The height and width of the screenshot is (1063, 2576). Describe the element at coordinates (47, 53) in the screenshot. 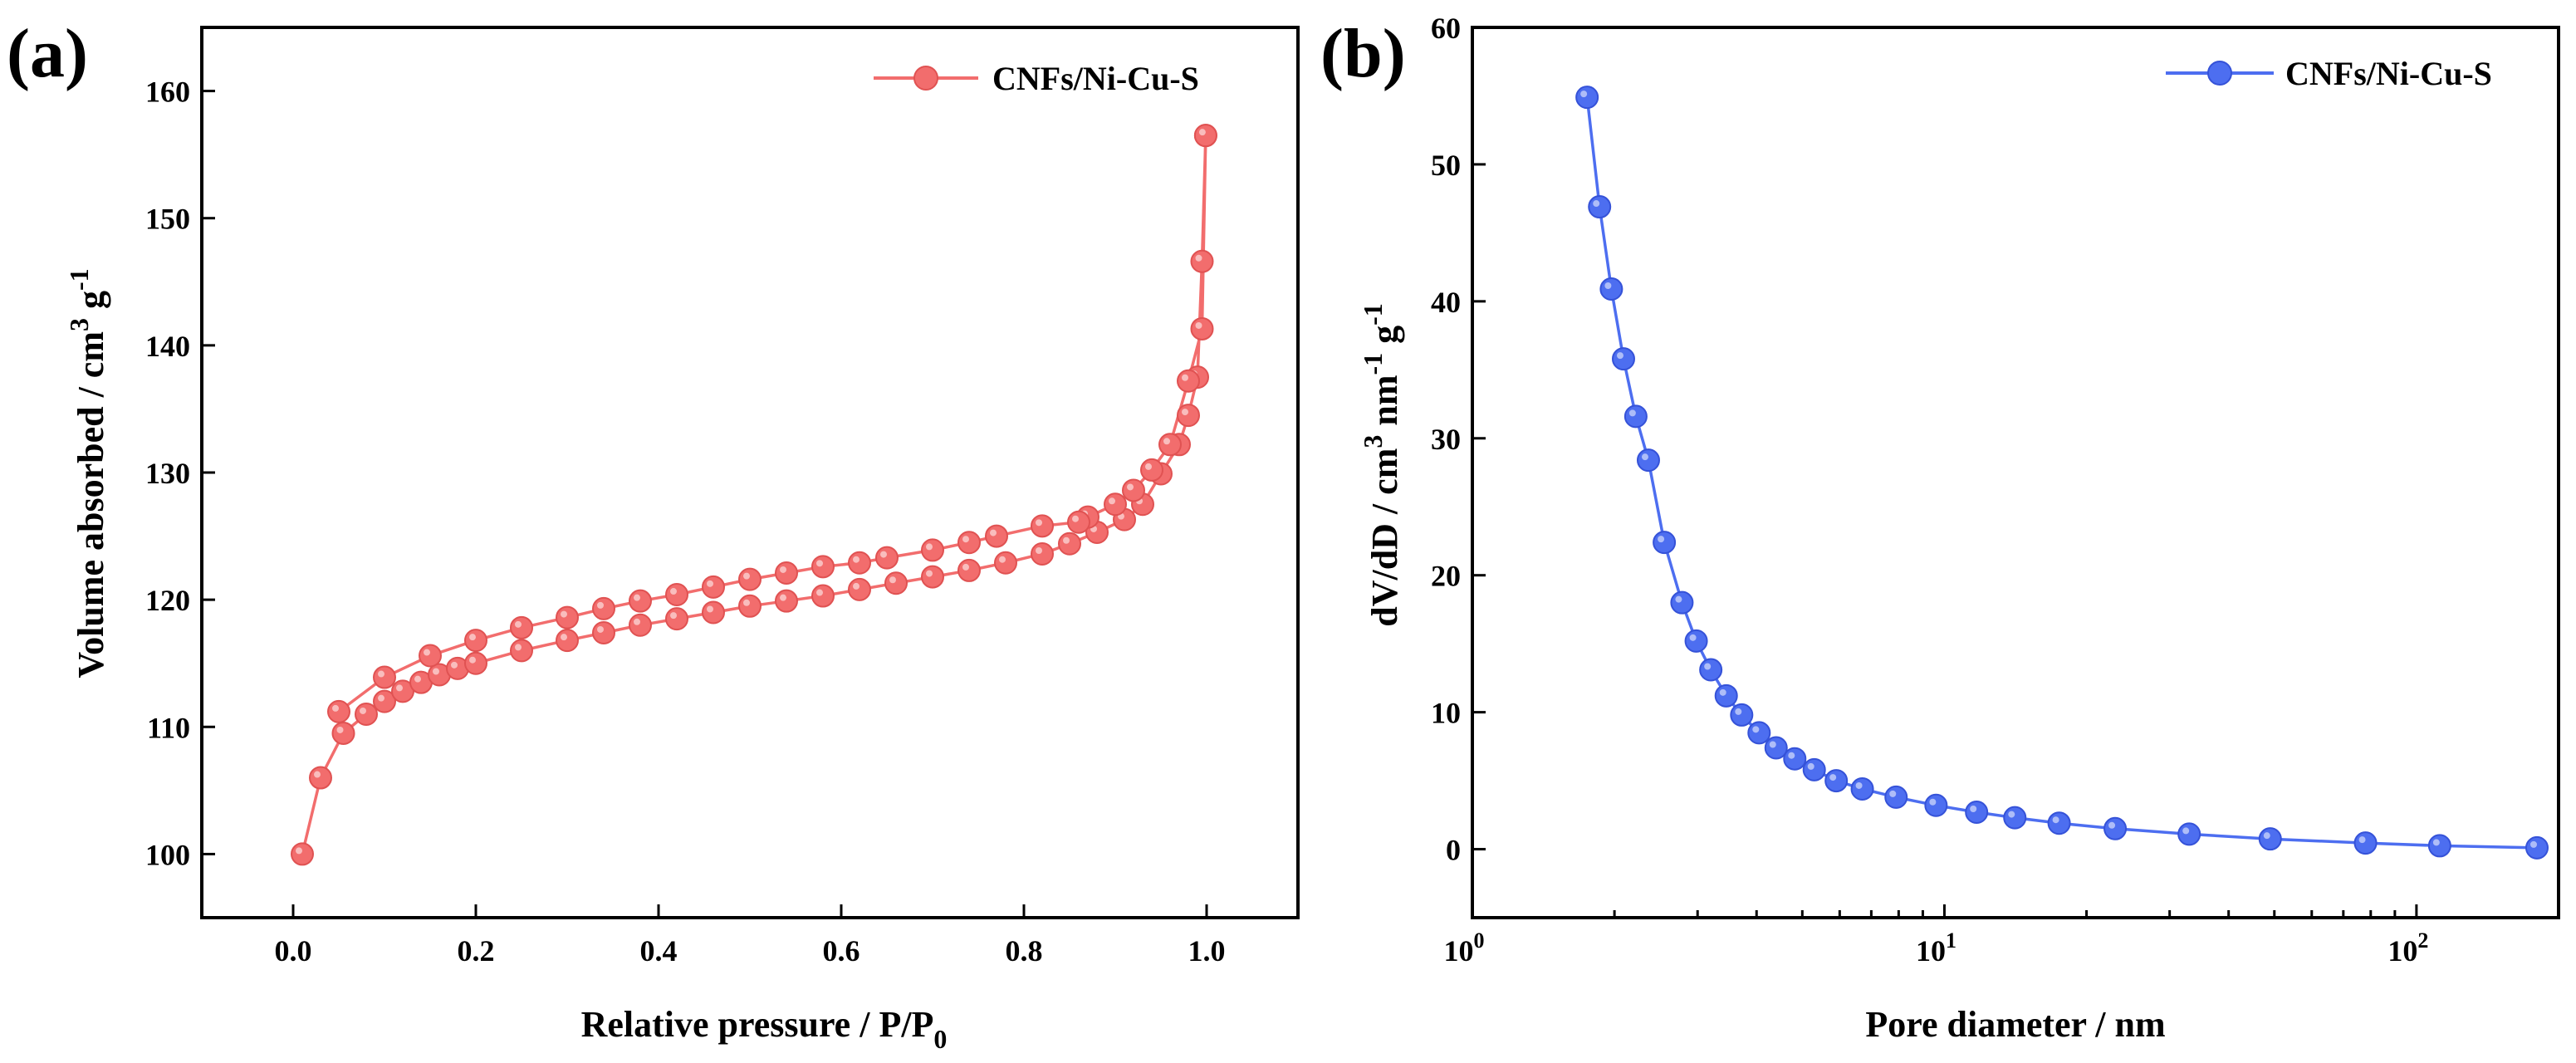

I see `panel-label-a: (a)` at that location.